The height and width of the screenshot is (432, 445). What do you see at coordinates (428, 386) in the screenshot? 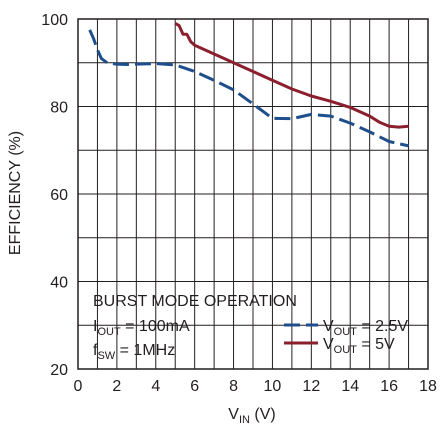
I see `x-tick-label: 18` at bounding box center [428, 386].